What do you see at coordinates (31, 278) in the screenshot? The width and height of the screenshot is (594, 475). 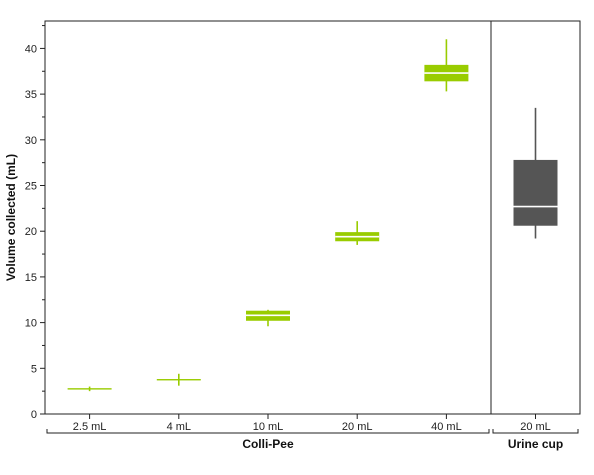 I see `y-tick-label: 15` at bounding box center [31, 278].